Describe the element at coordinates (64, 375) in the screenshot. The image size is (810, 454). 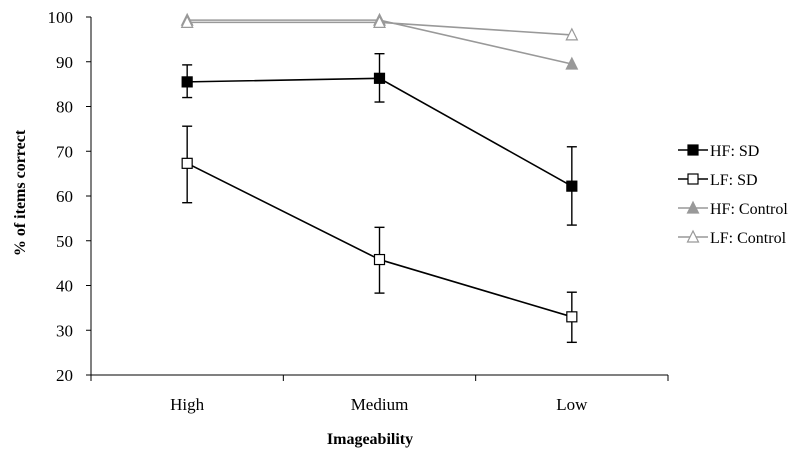
I see `y-tick-label: 20` at that location.